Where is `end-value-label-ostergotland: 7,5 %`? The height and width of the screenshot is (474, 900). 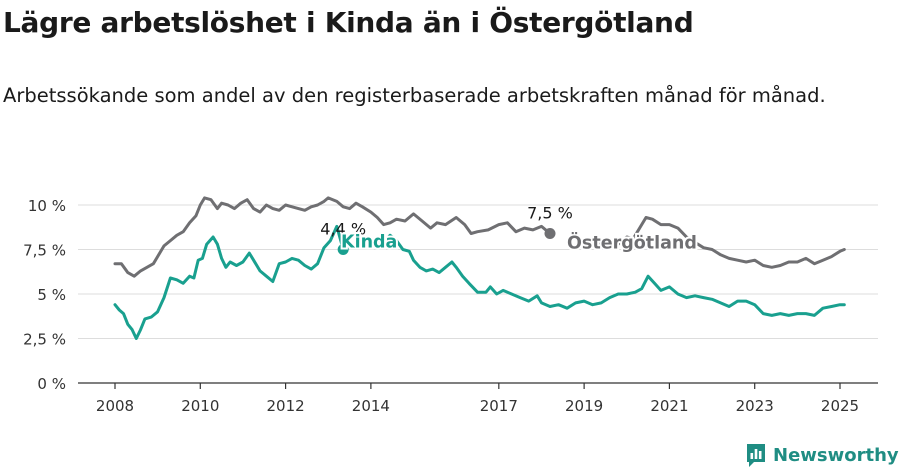 end-value-label-ostergotland: 7,5 % is located at coordinates (550, 212).